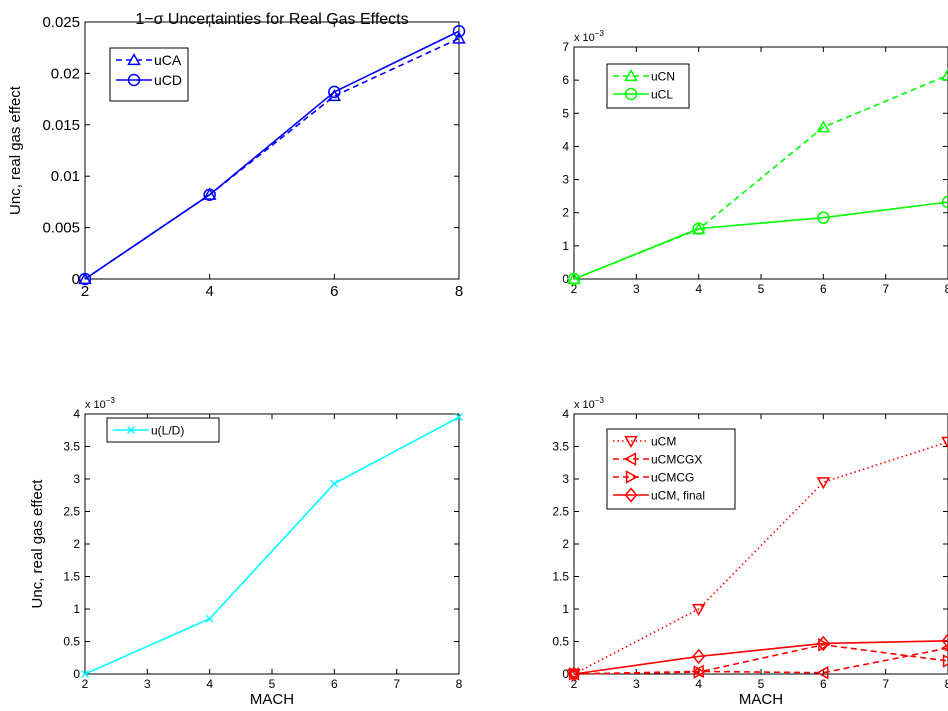  I want to click on legend-label: uCL, so click(662, 94).